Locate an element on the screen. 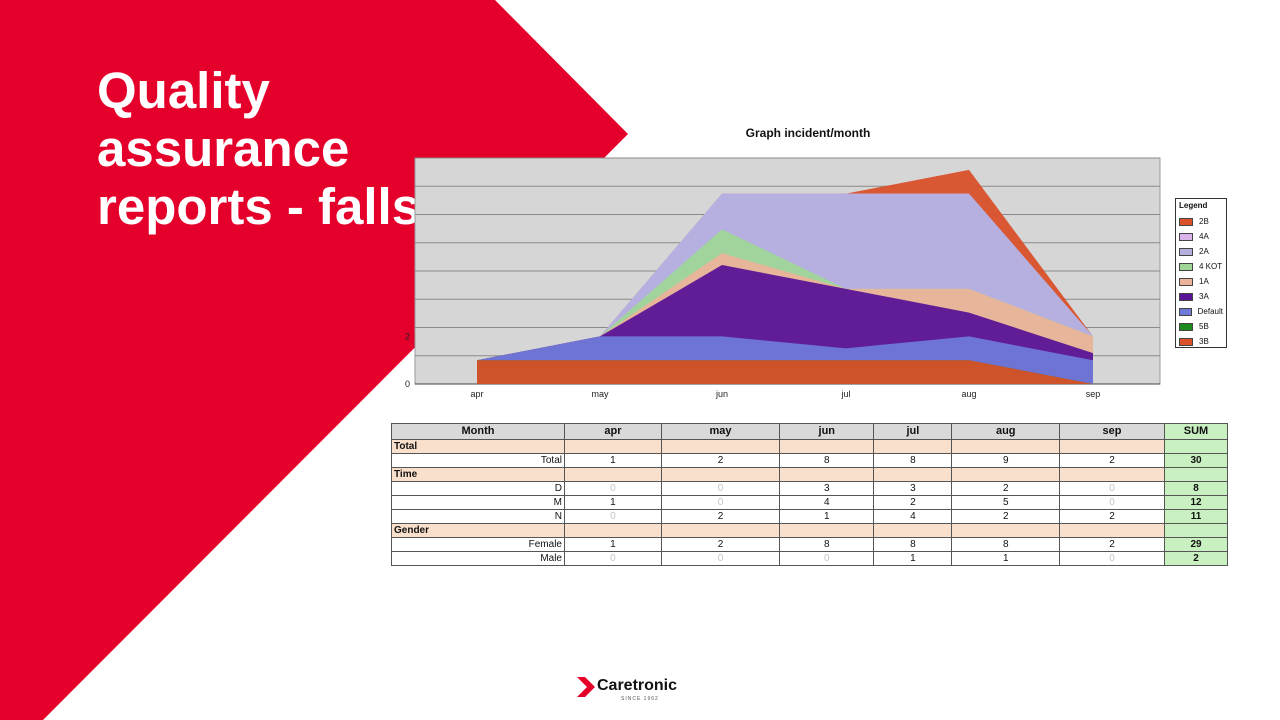 This screenshot has height=720, width=1280. table-group-row: Gender is located at coordinates (809, 530).